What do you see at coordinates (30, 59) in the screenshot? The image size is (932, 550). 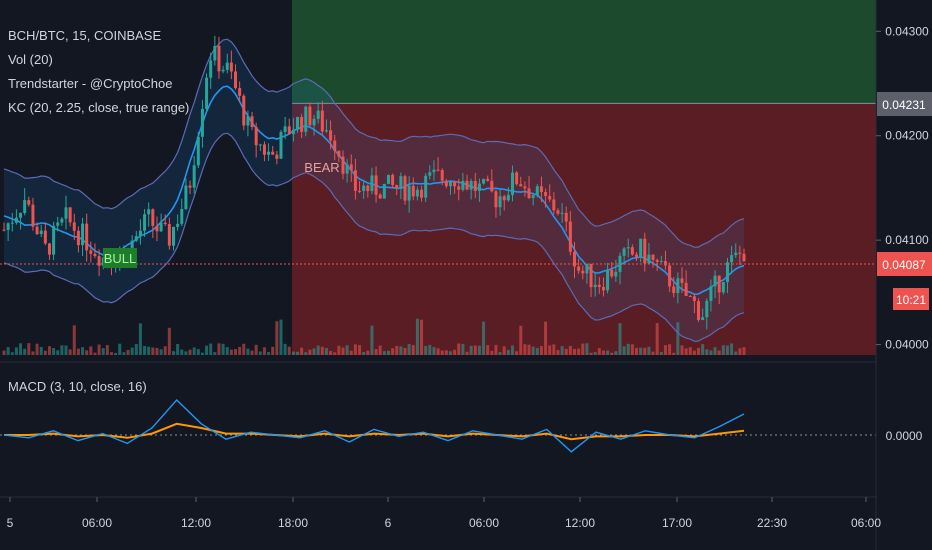 I see `indicator-volume: Vol (20)` at bounding box center [30, 59].